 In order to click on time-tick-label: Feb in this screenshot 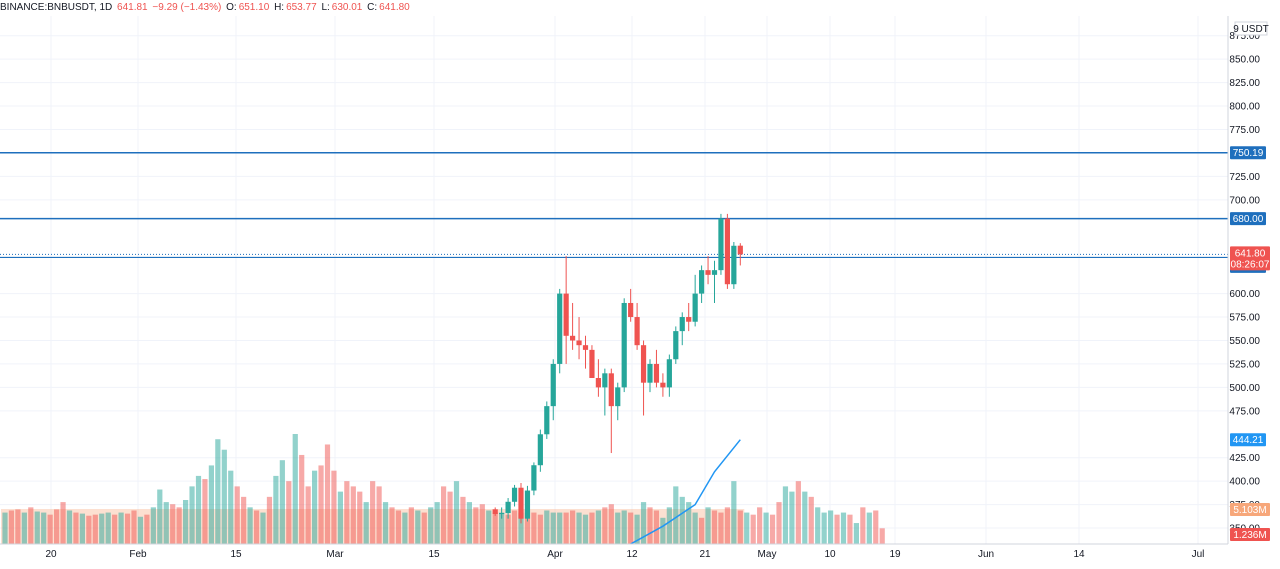, I will do `click(138, 554)`.